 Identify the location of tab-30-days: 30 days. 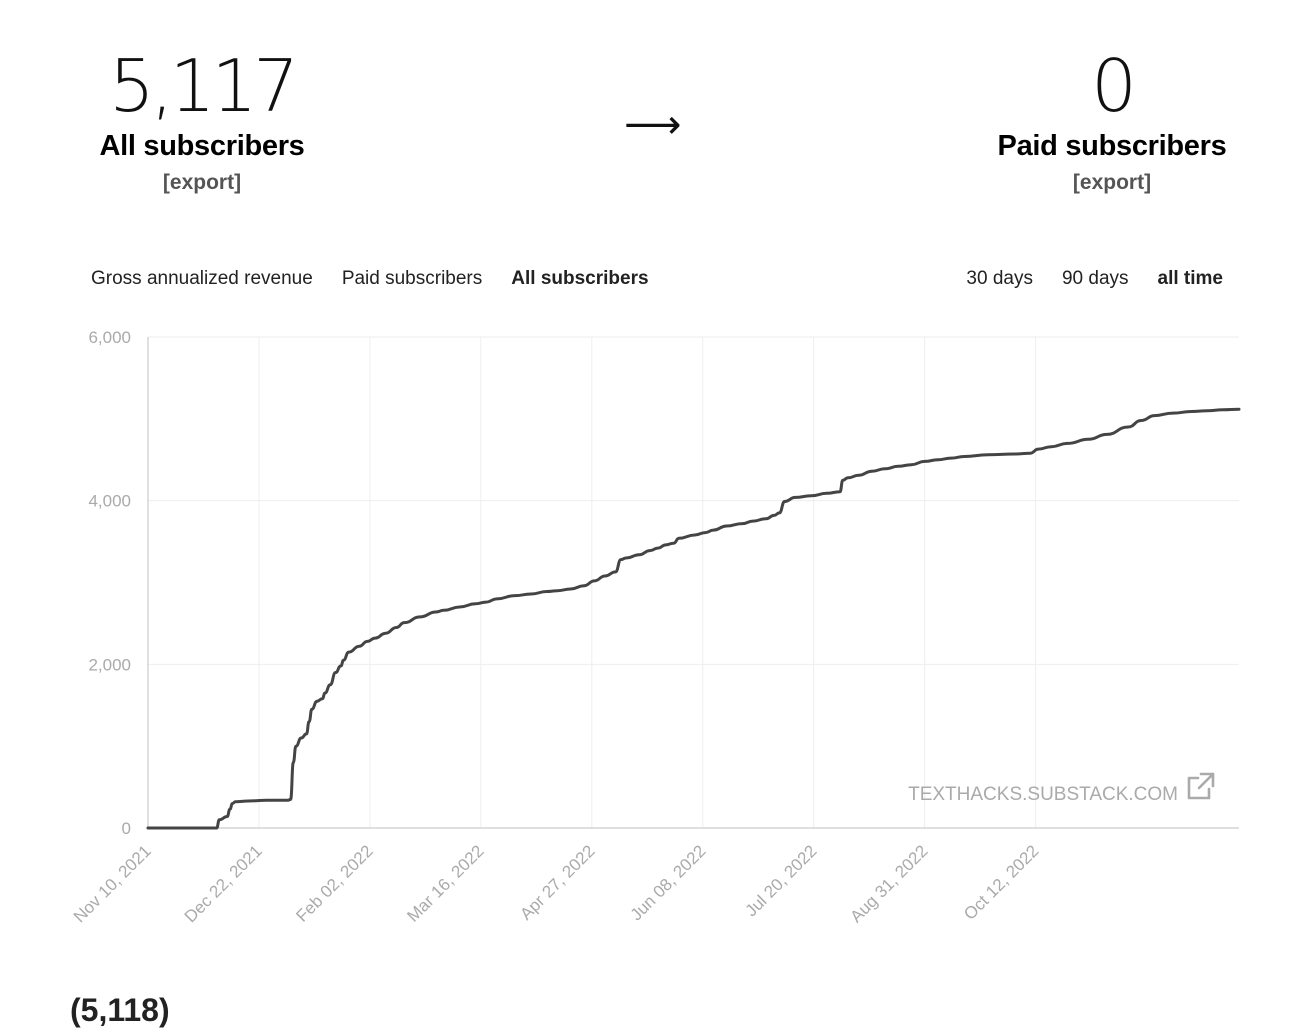
(999, 278).